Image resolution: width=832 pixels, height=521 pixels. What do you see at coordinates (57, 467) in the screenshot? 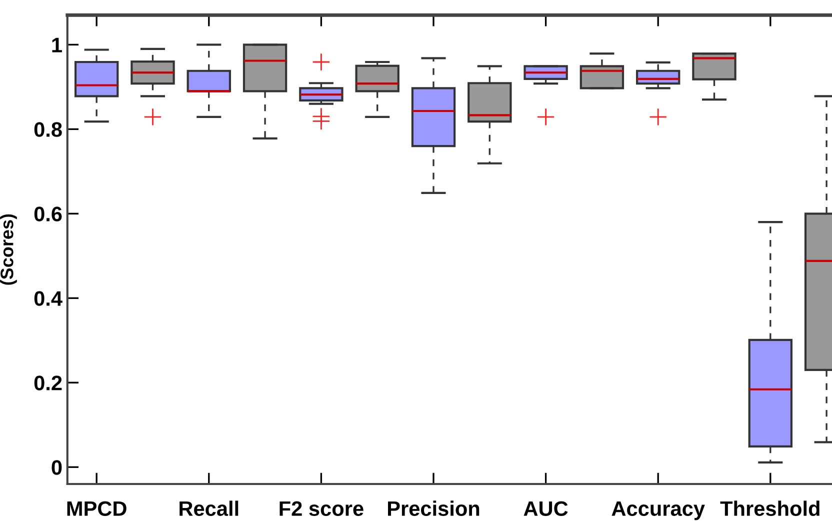
I see `y-tick-label: 0` at bounding box center [57, 467].